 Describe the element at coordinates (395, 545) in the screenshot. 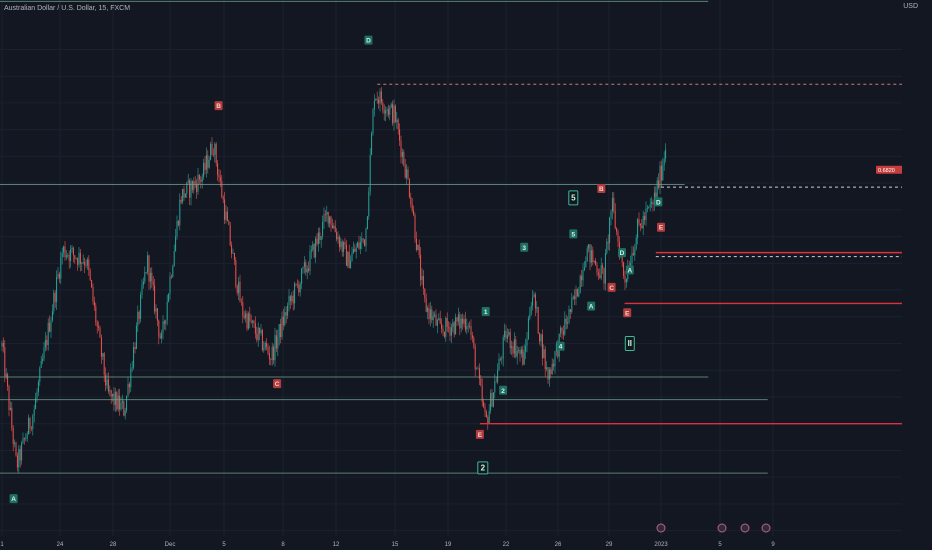

I see `x-tick-label: 15` at that location.